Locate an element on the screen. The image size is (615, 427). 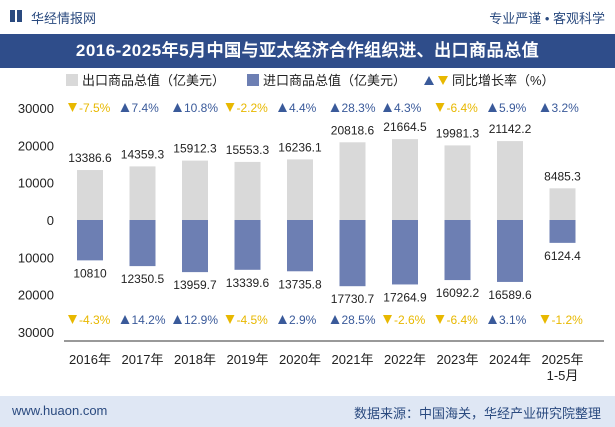
growth-rate-label: 7.4% is located at coordinates (146, 108).